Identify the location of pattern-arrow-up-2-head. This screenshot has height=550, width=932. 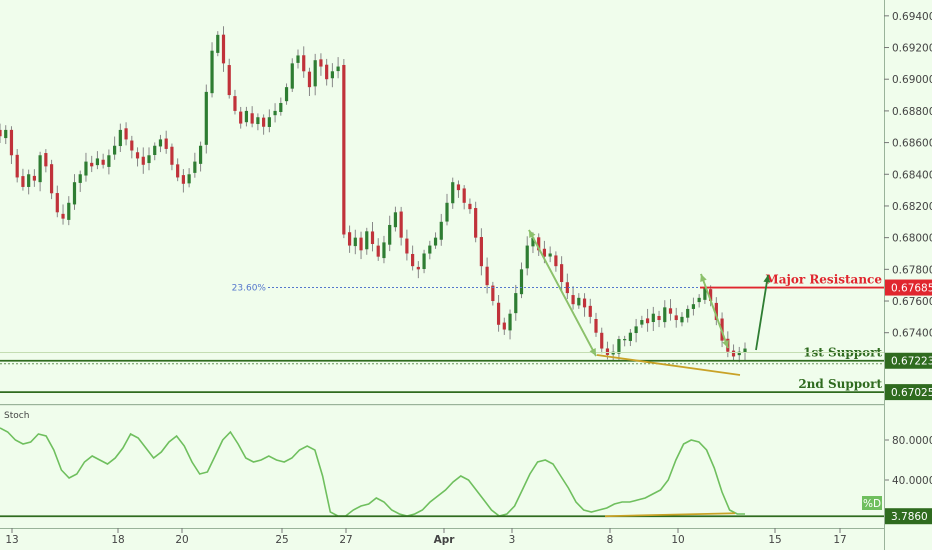
(703, 278).